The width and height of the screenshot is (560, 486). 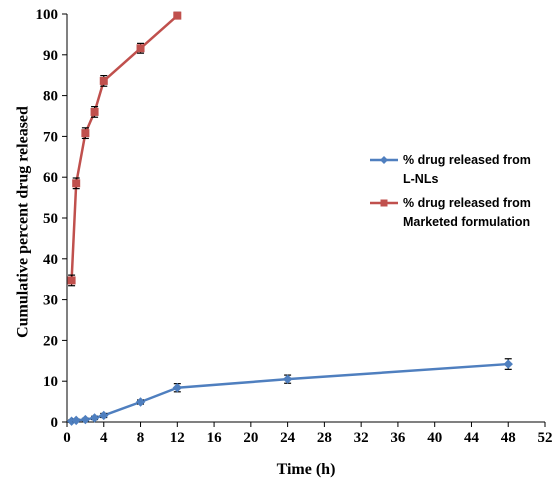 What do you see at coordinates (50, 97) in the screenshot?
I see `y-tick-label: 80` at bounding box center [50, 97].